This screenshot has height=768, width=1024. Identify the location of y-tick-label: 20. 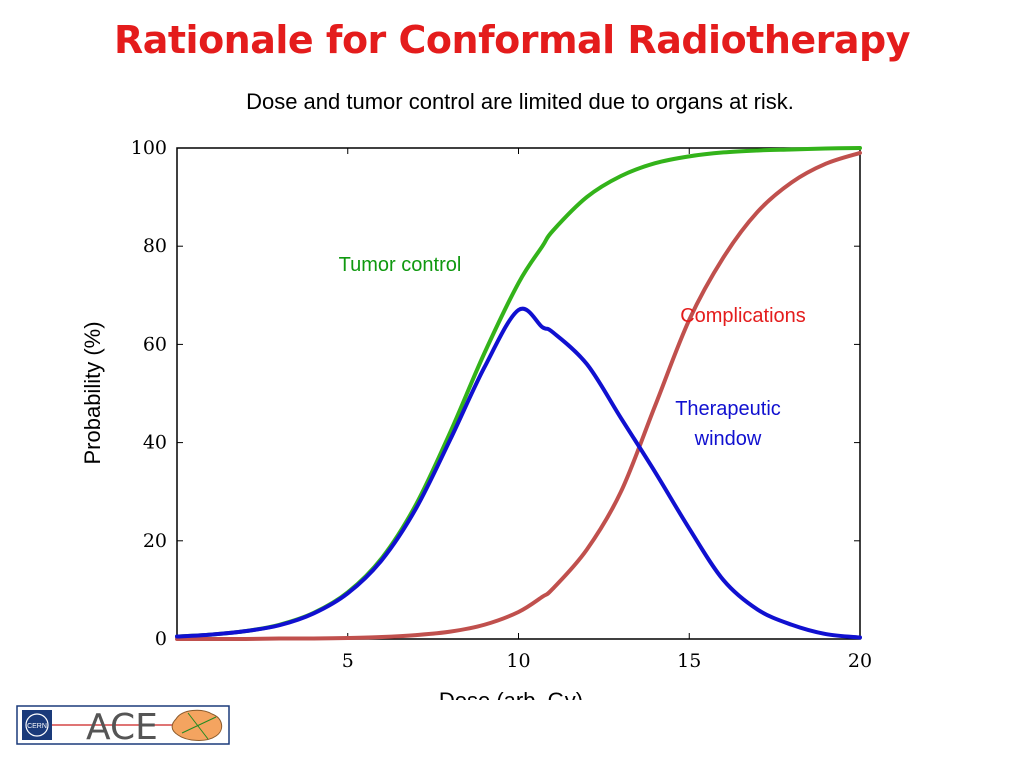
(155, 541).